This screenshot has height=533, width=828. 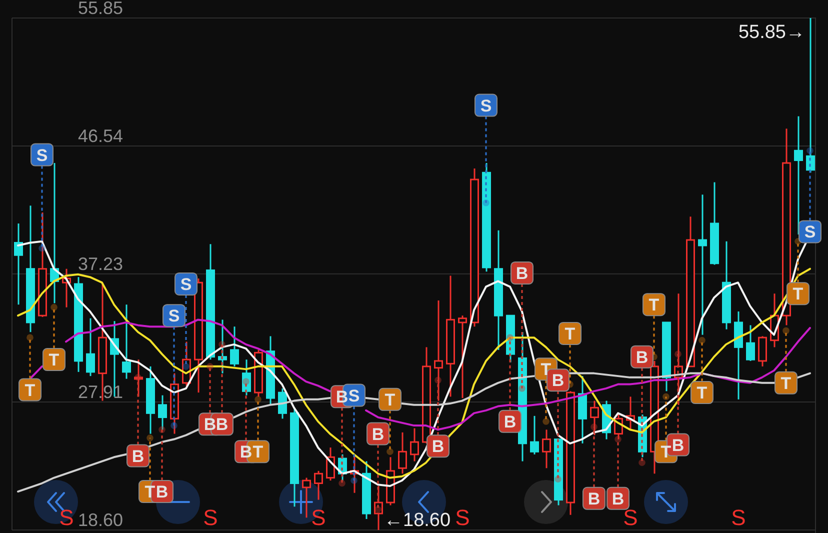 I want to click on y-tick-label: 46.54, so click(x=101, y=136).